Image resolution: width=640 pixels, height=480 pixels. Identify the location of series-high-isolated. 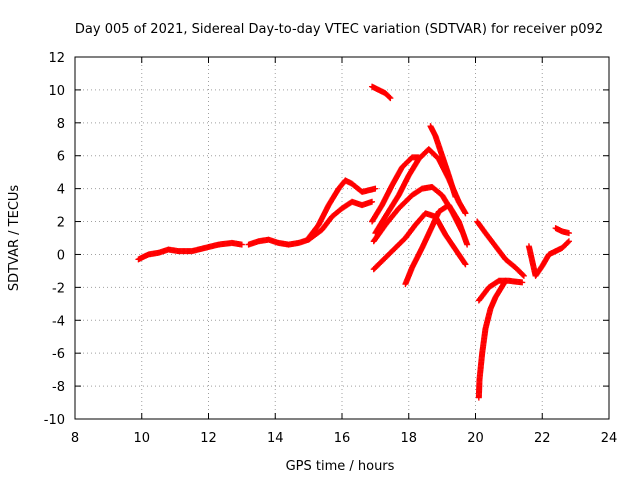
(381, 92).